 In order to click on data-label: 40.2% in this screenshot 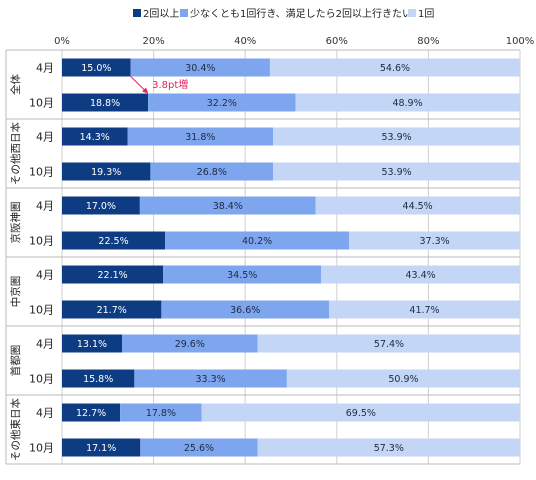, I will do `click(257, 241)`.